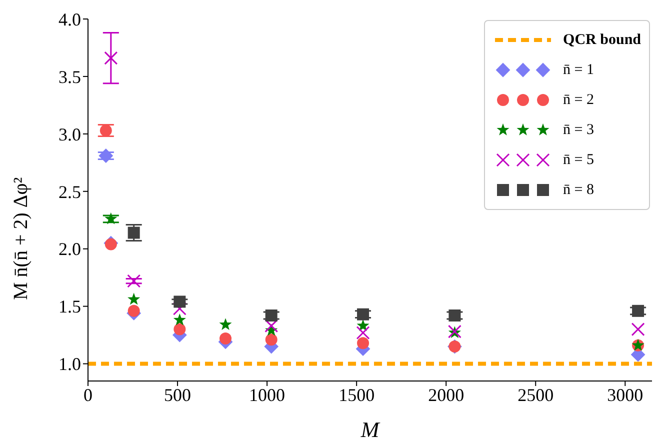  I want to click on legend-label: n̄ = 1, so click(578, 70).